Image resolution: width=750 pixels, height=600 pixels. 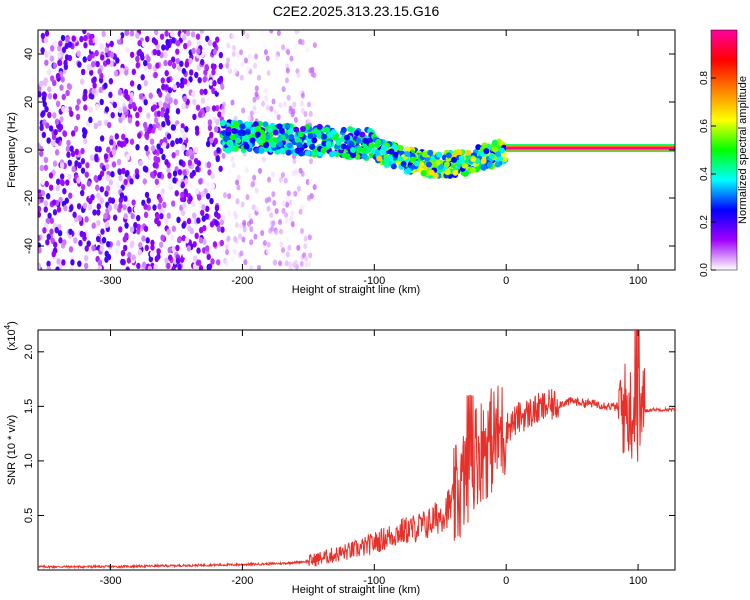 I want to click on snr-scale-prefix: (x10, so click(x=12, y=339).